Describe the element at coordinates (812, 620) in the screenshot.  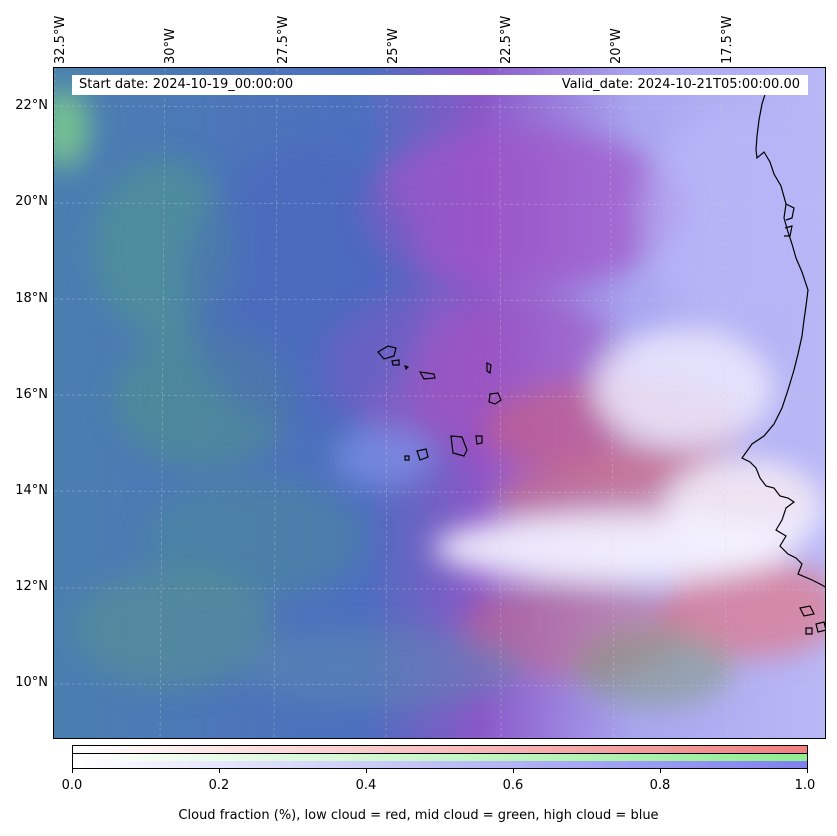
I see `bijagos-islands` at that location.